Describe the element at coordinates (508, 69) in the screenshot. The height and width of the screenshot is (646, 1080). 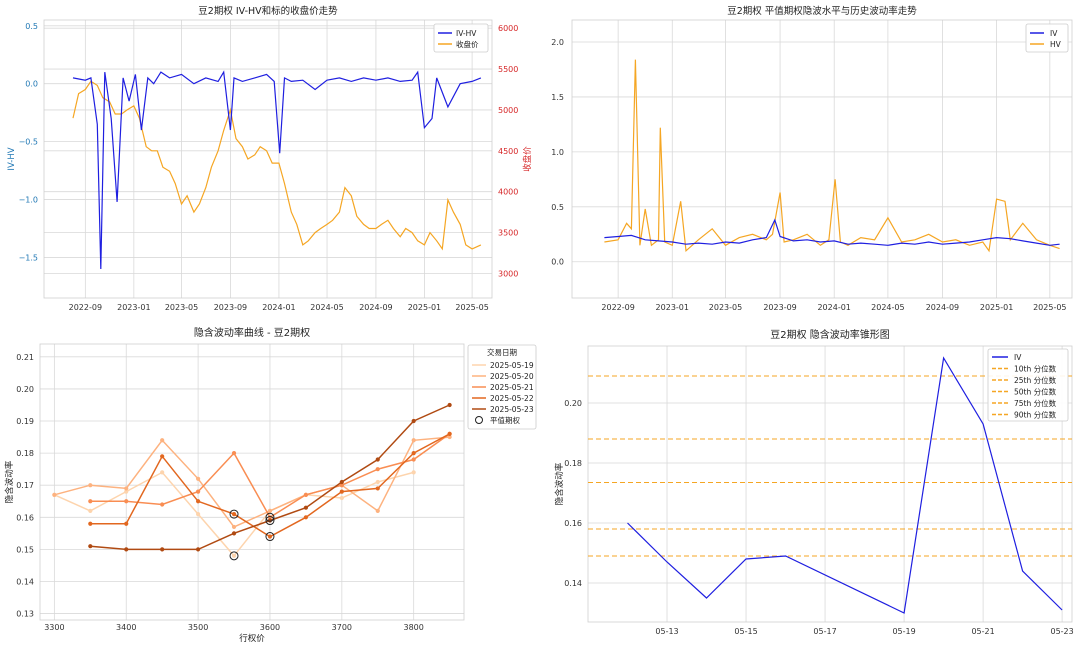
I see `y-right-tick-label: 5500` at that location.